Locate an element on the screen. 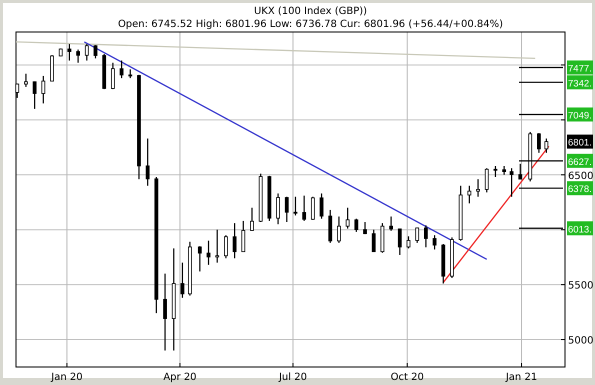  ref-line-label: 7049. is located at coordinates (580, 116).